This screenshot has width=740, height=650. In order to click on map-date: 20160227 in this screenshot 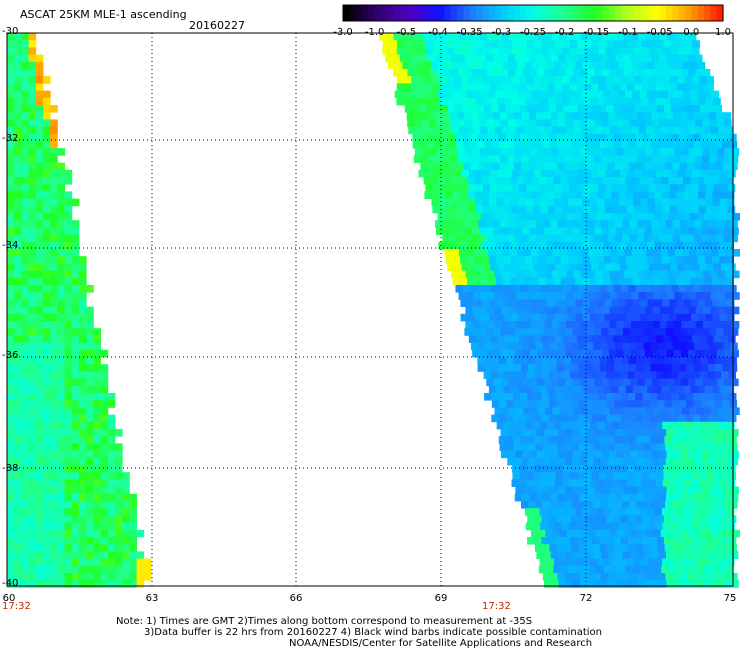, I will do `click(217, 25)`.